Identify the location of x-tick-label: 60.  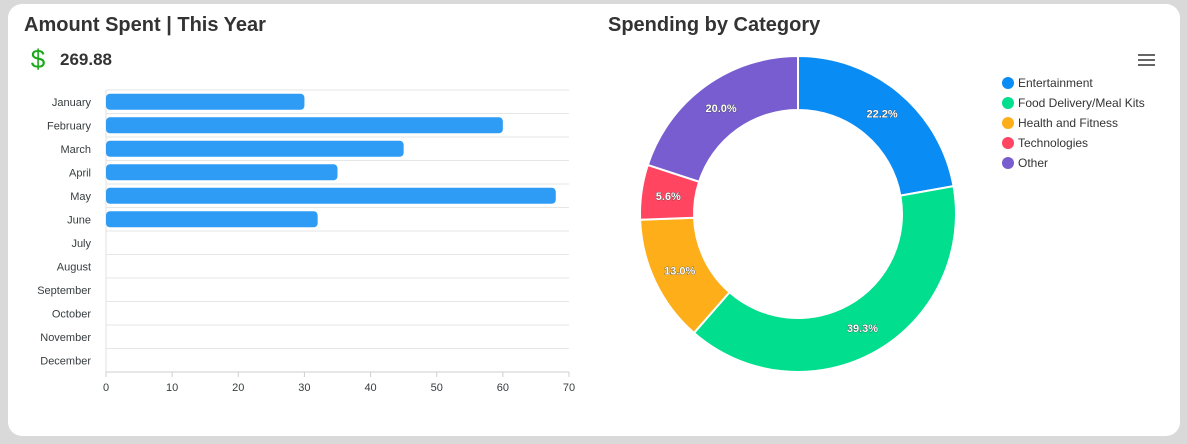
(503, 388).